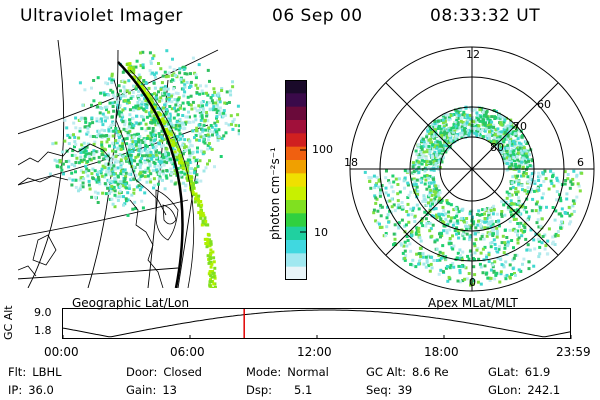 This screenshot has width=600, height=400. What do you see at coordinates (473, 303) in the screenshot?
I see `apex-label: Apex MLat/MLT` at bounding box center [473, 303].